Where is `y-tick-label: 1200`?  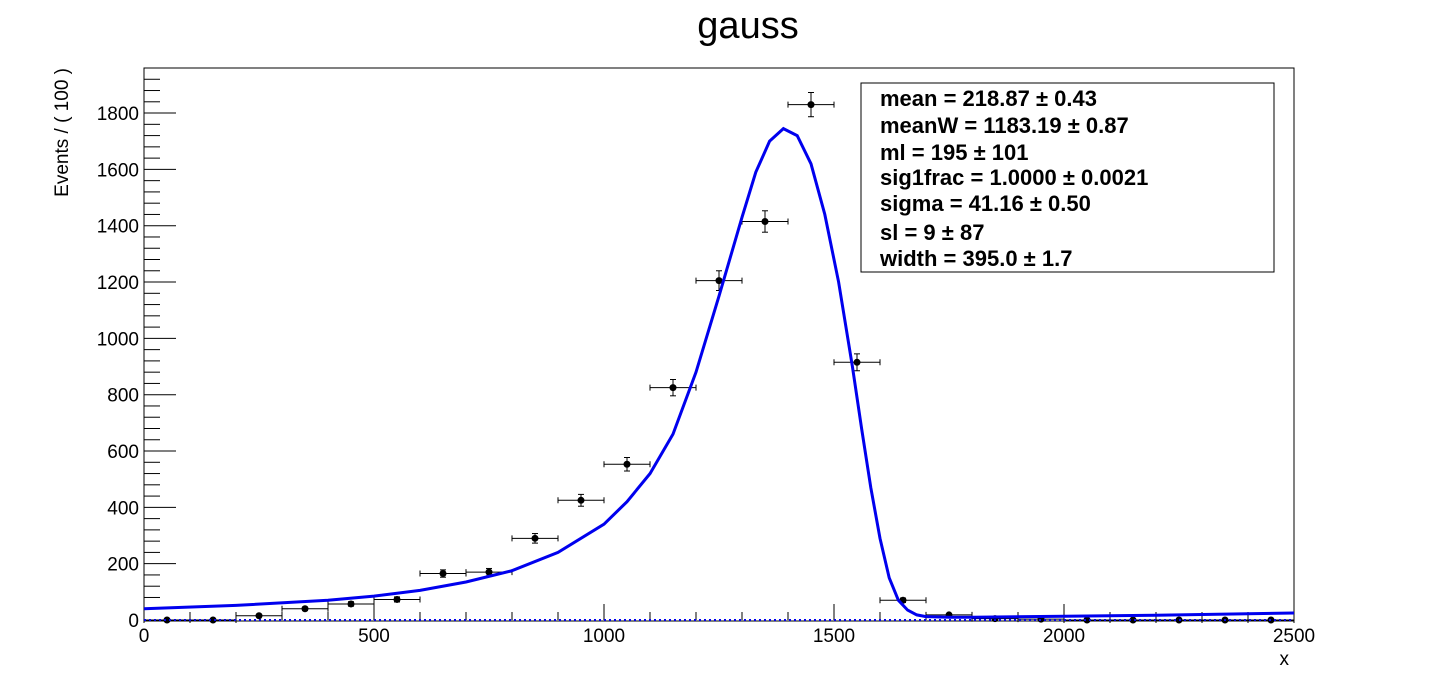
y-tick-label: 1200 is located at coordinates (118, 283).